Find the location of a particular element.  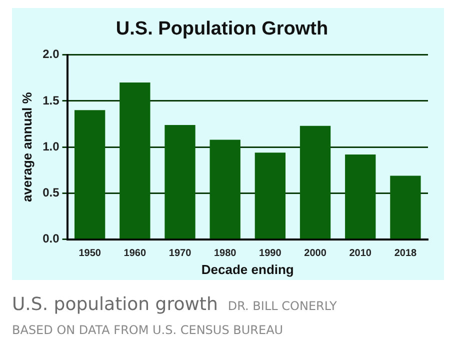

y-tick-label: 2.0 is located at coordinates (51, 54).